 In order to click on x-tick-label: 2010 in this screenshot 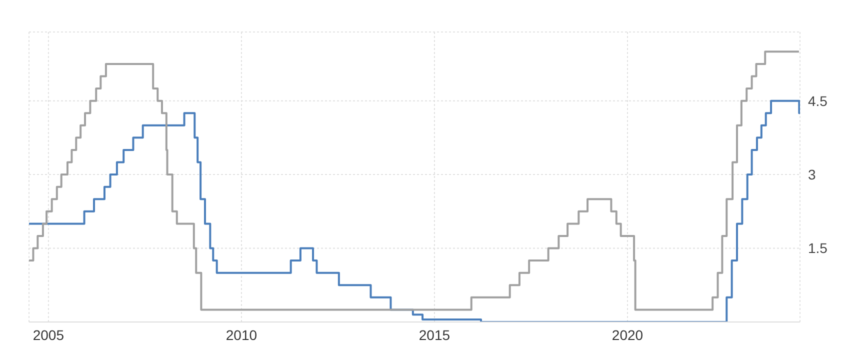, I will do `click(242, 334)`.